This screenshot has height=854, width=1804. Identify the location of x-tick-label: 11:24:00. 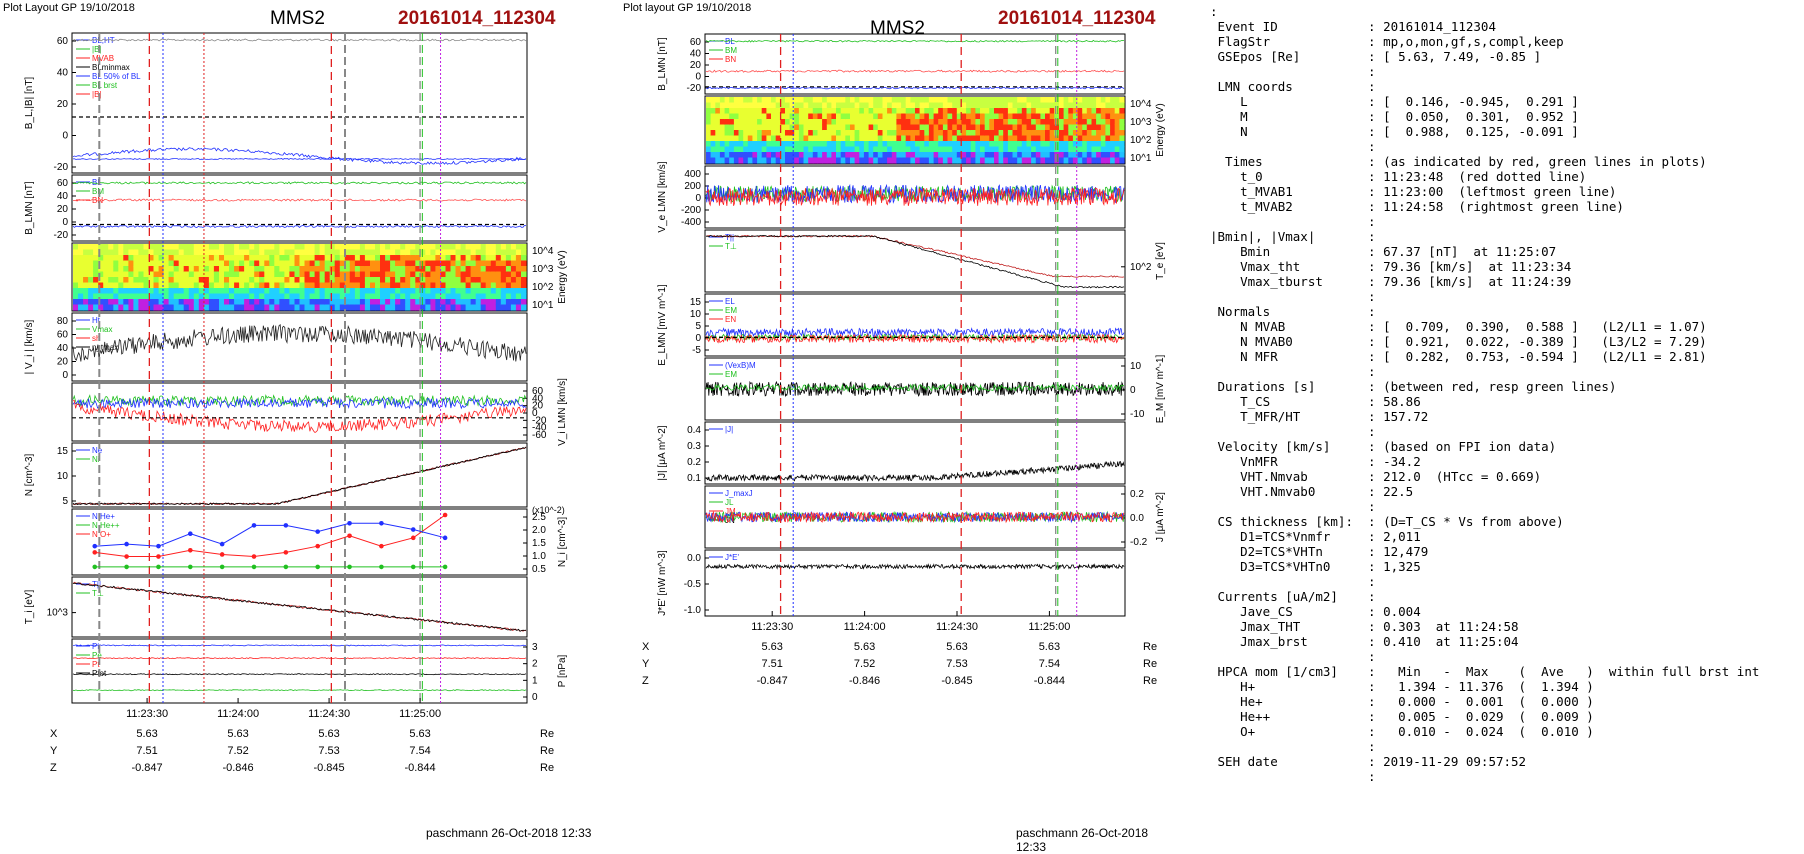
(865, 627).